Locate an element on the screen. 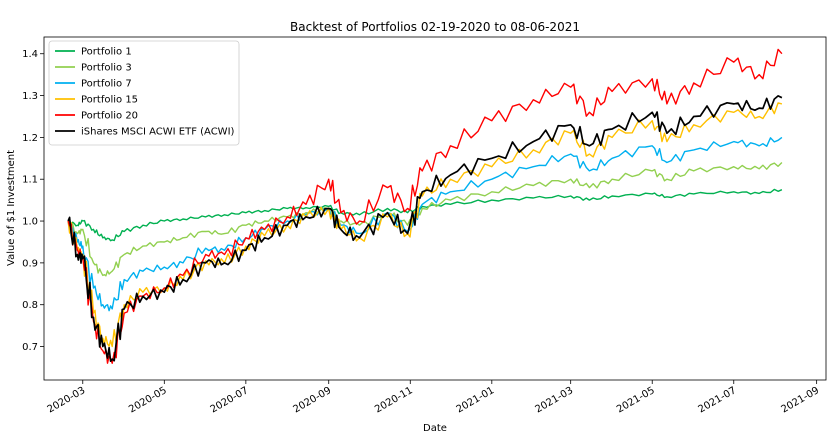 The height and width of the screenshot is (438, 832). legend-label: Portfolio 7 is located at coordinates (106, 84).